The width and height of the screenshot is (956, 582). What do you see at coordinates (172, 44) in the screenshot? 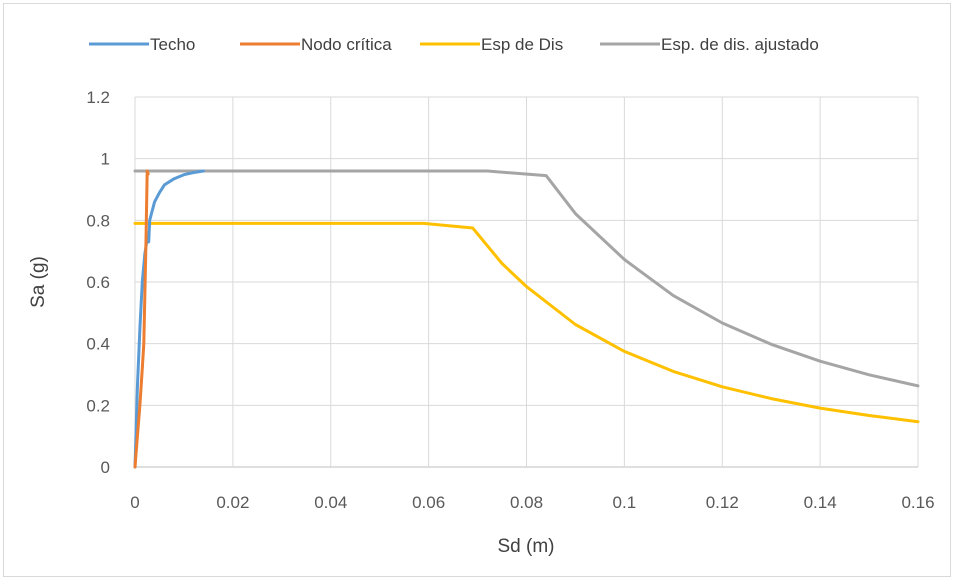
I see `legend-label: Techo` at bounding box center [172, 44].